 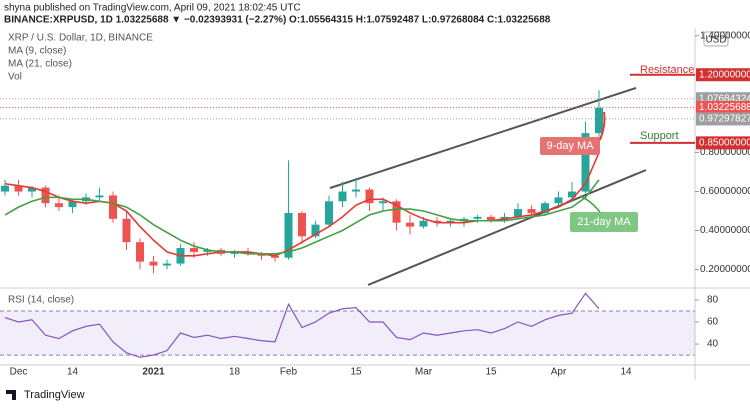 I want to click on ma9-annotation-box, so click(x=570, y=146).